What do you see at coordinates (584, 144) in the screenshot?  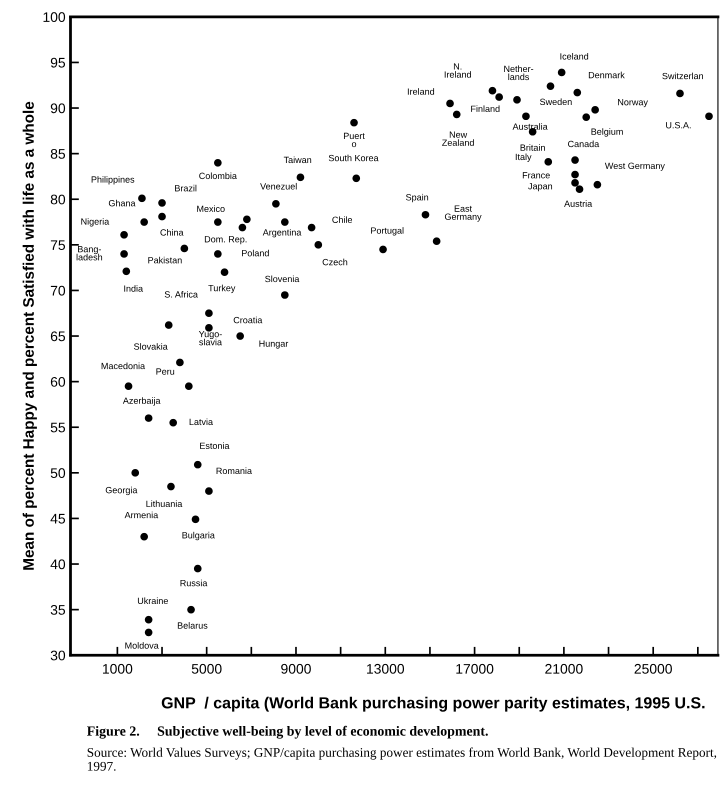 I see `annotation: Canada` at bounding box center [584, 144].